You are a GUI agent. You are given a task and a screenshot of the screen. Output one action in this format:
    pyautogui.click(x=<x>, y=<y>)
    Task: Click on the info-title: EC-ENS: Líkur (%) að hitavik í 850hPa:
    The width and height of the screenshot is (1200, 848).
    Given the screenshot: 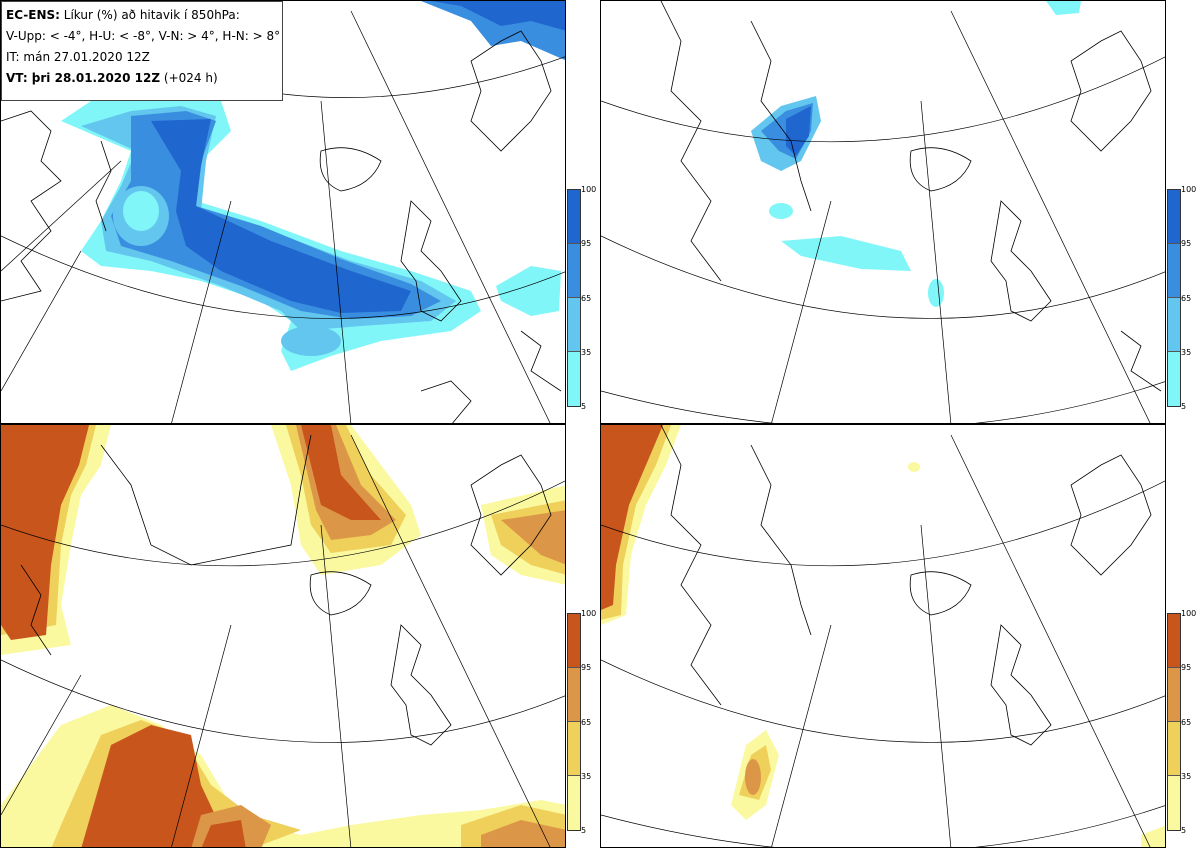 What is the action you would take?
    pyautogui.click(x=142, y=15)
    